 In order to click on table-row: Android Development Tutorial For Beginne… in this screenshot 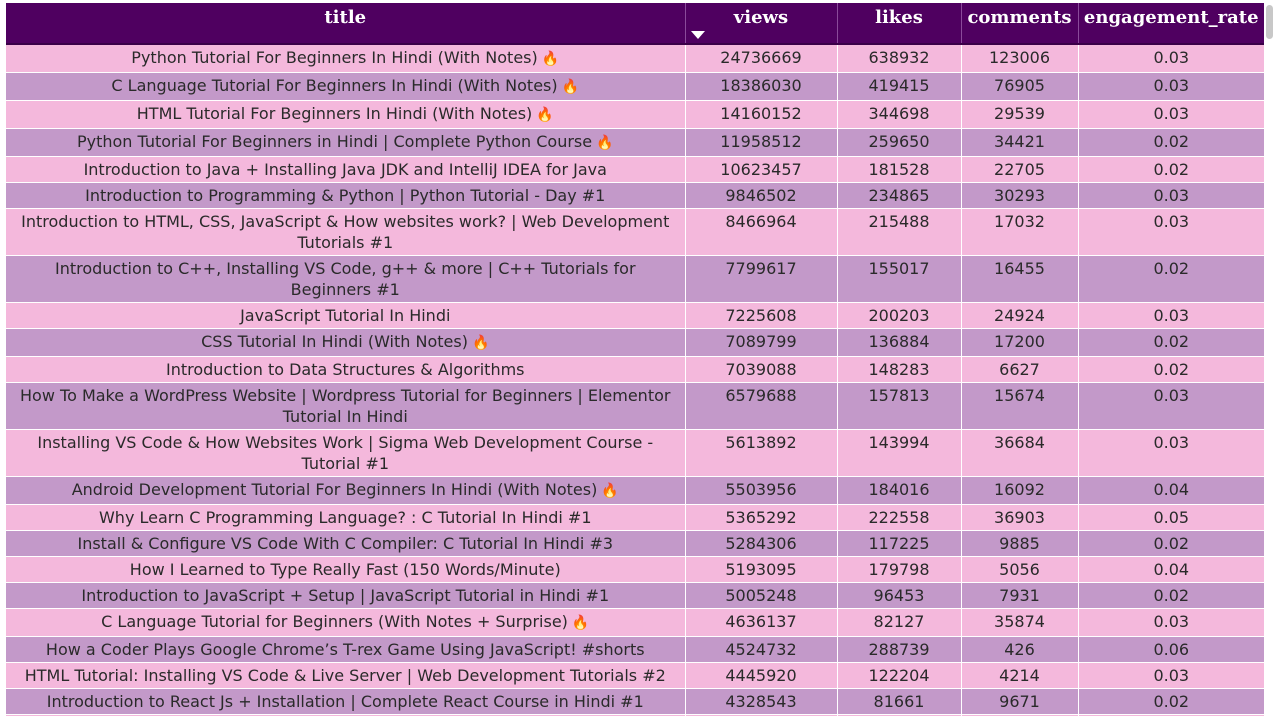, I will do `click(635, 490)`.